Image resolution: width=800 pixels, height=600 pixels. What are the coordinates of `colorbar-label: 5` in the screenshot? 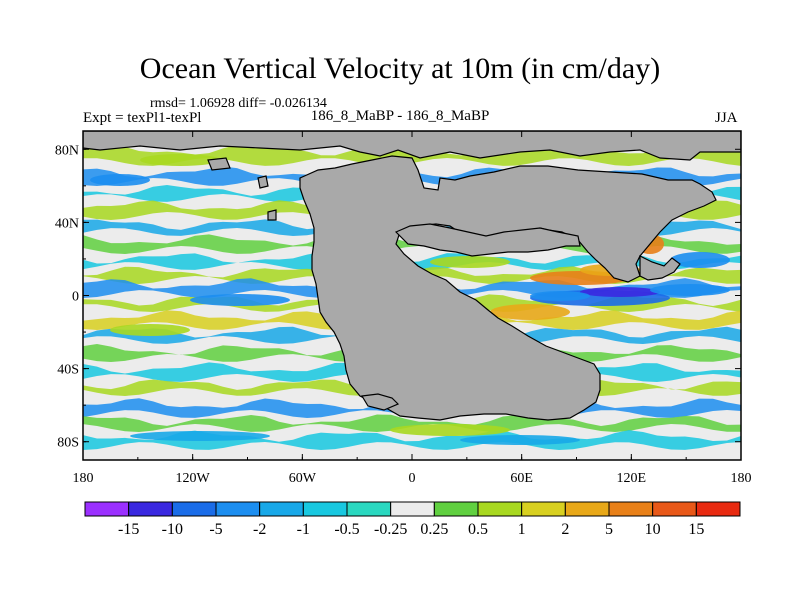 It's located at (609, 529).